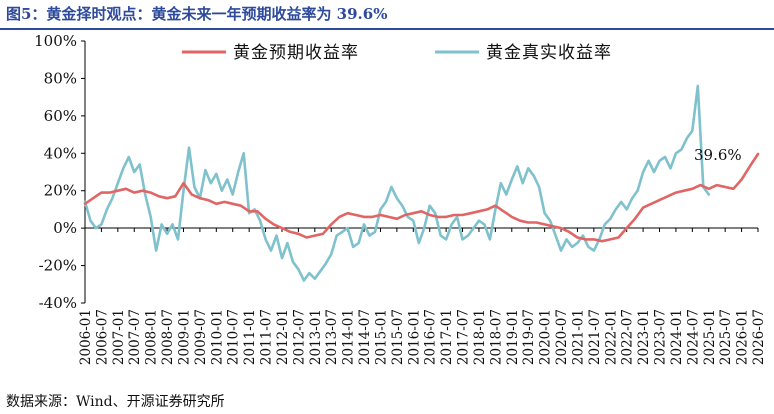 The height and width of the screenshot is (414, 774). Describe the element at coordinates (398, 337) in the screenshot. I see `x-tick-label: 2015-07` at that location.